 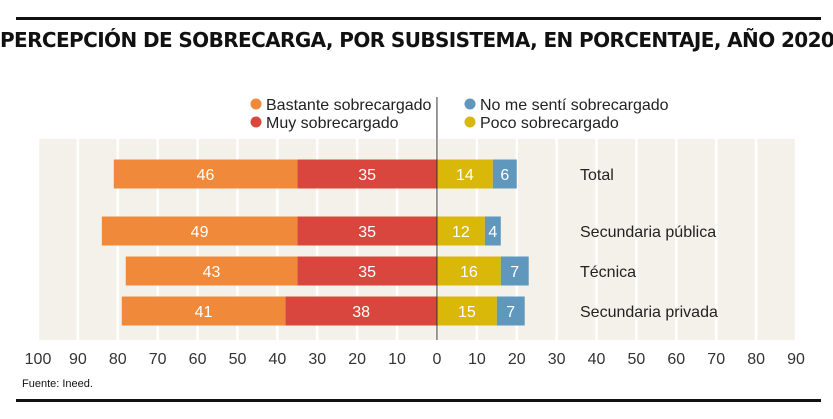 What do you see at coordinates (648, 232) in the screenshot?
I see `category-label: Secundaria pública` at bounding box center [648, 232].